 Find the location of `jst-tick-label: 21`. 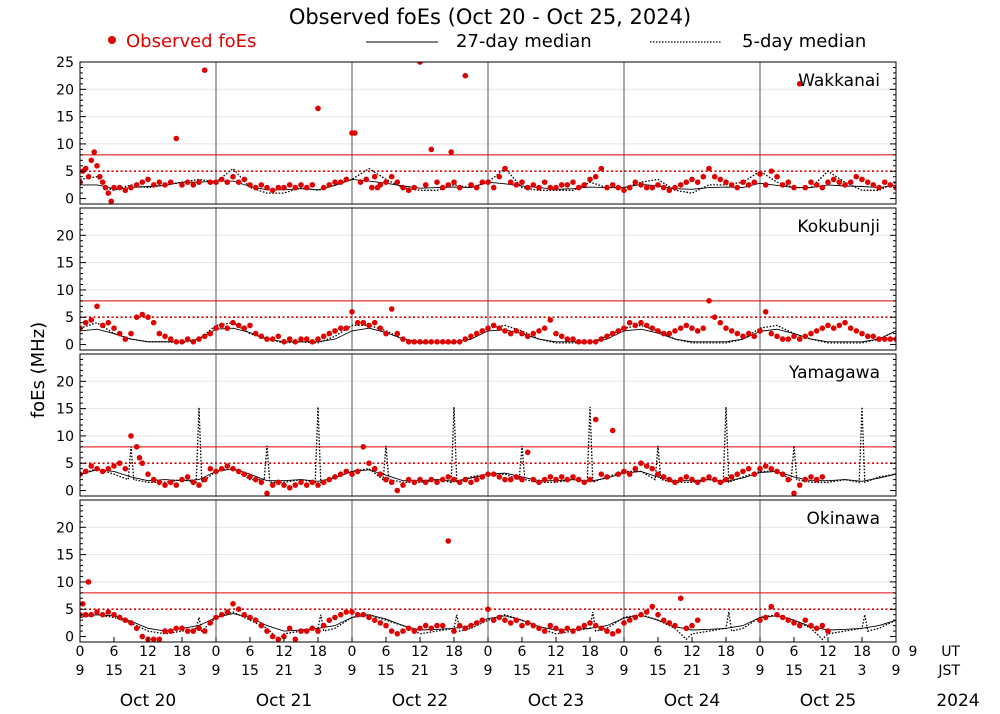

jst-tick-label: 21 is located at coordinates (692, 671).